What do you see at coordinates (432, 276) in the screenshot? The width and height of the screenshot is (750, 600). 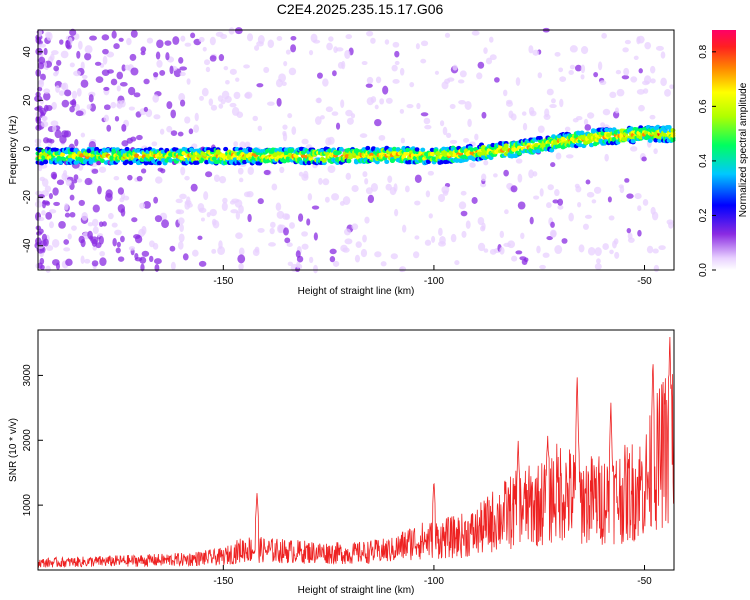 I see `spectrogram-x-ticks: -150 -100 -50` at bounding box center [432, 276].